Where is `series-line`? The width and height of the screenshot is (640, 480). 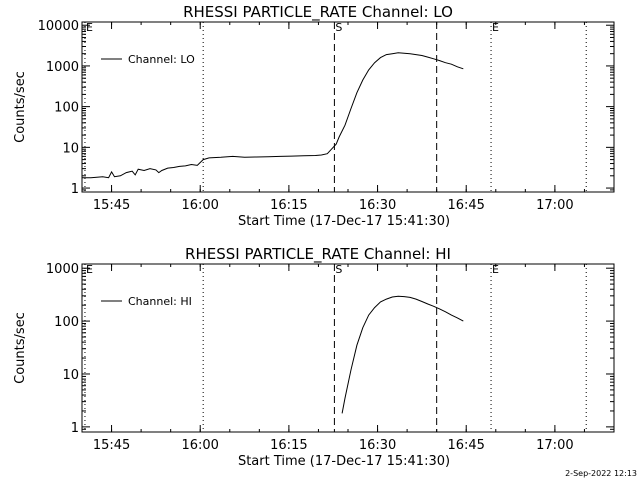
series-line is located at coordinates (402, 354).